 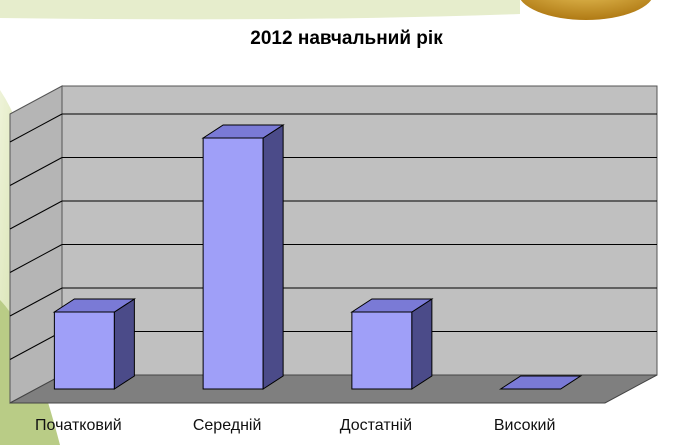 I want to click on category-label: Початковий, so click(x=78, y=425).